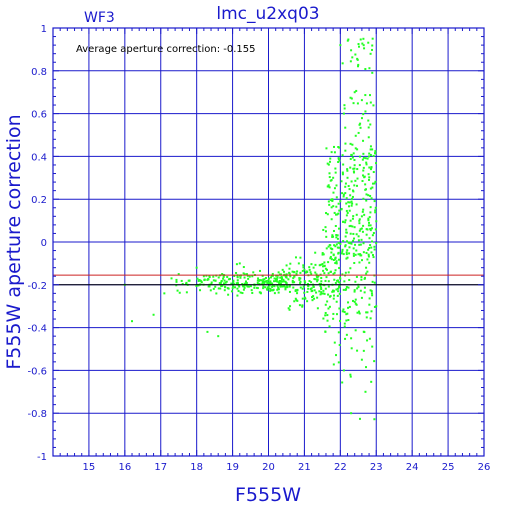  Describe the element at coordinates (268, 495) in the screenshot. I see `x-axis-label: F555W` at that location.